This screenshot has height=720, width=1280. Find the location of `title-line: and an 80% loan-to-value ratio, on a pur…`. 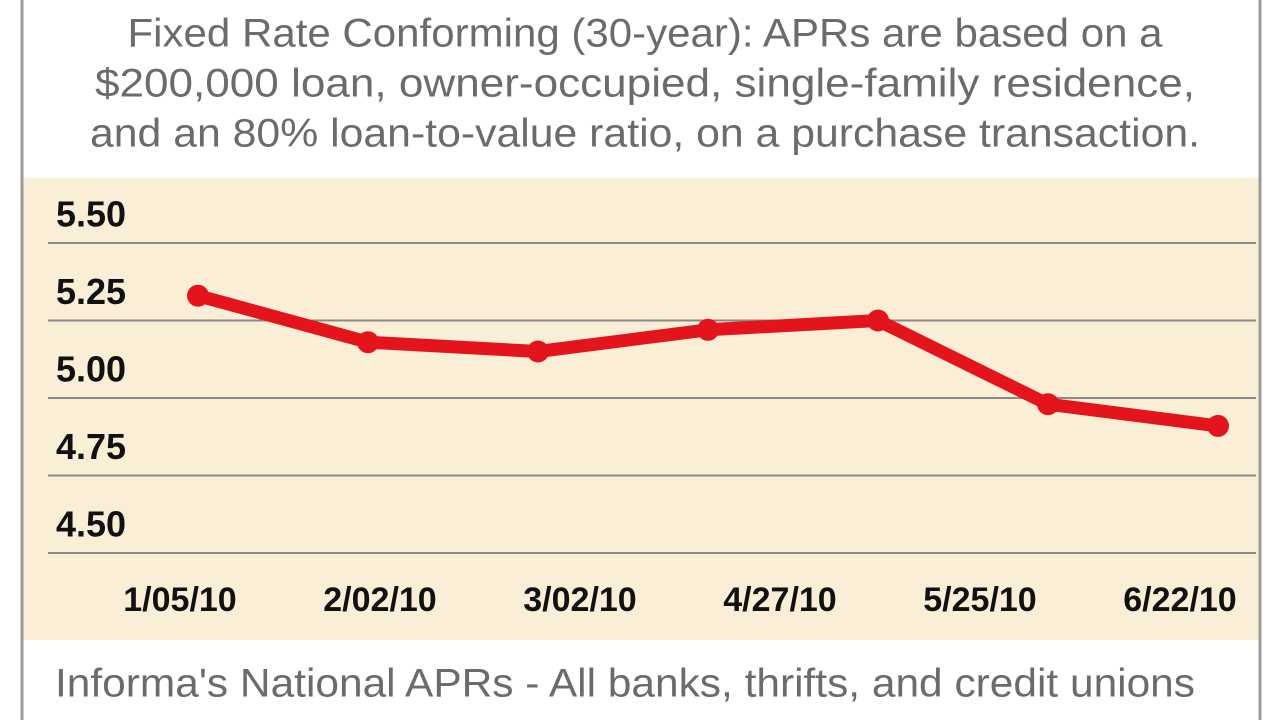

title-line: and an 80% loan-to-value ratio, on a pur… is located at coordinates (645, 134).